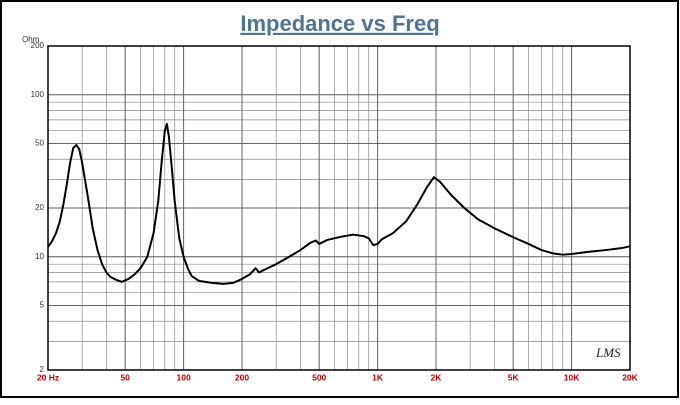  Describe the element at coordinates (39, 143) in the screenshot. I see `y-tick-label: 50` at that location.